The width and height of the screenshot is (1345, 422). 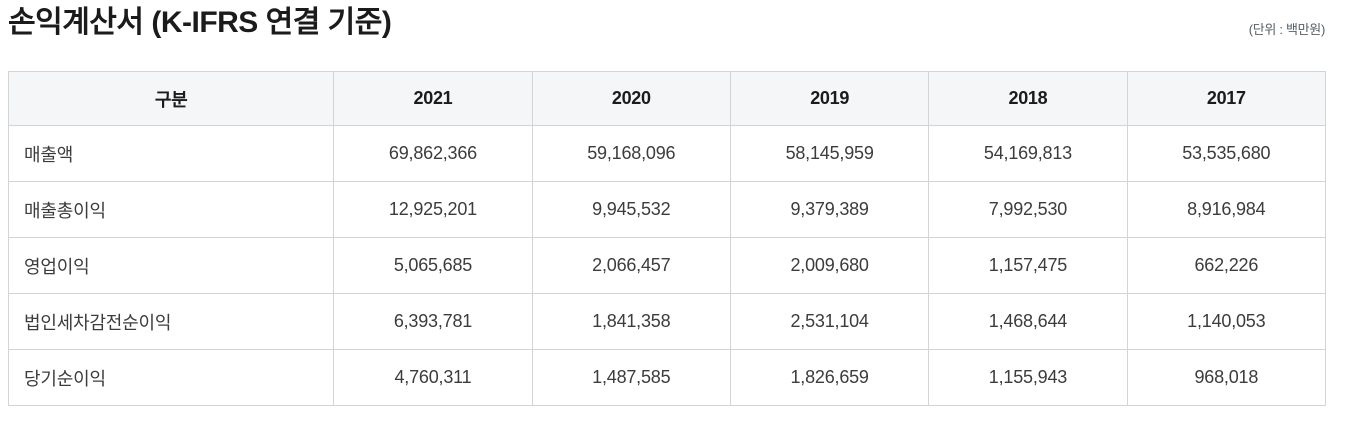 I want to click on table-cell: 2,066,457, so click(x=631, y=265).